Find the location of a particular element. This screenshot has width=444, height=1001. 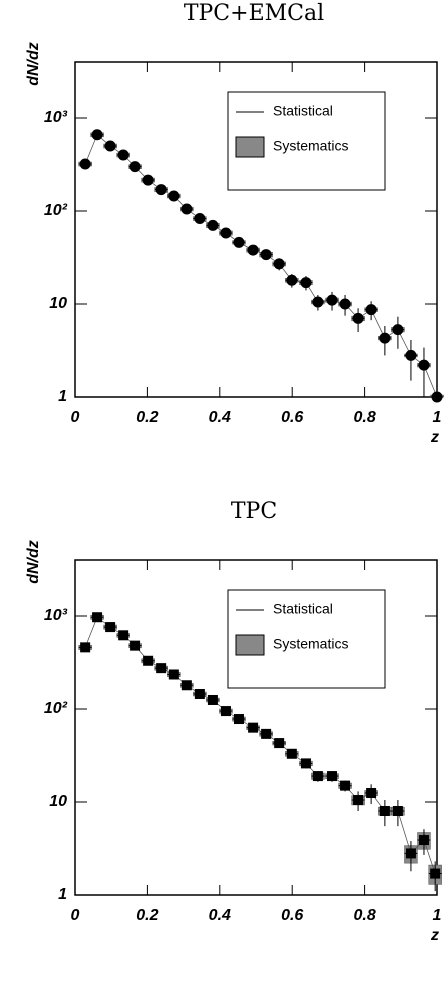

chart-title: TPC+EMCal is located at coordinates (254, 13).